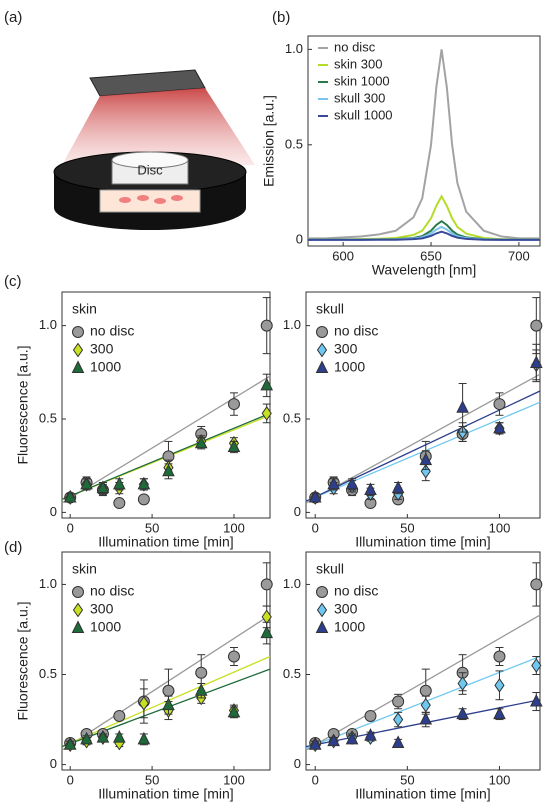 The width and height of the screenshot is (544, 802). I want to click on legend-label: skin 1000, so click(362, 80).